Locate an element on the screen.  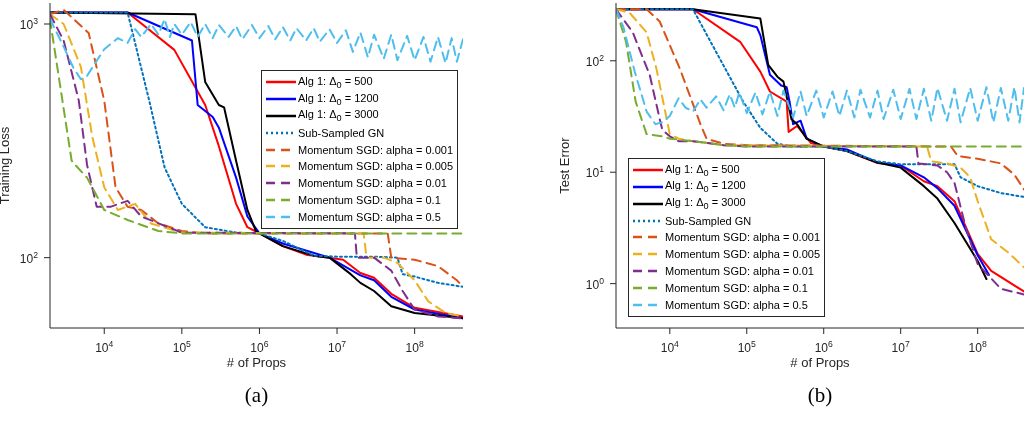
y-tick-label: 10$^{1}$ is located at coordinates (595, 172).